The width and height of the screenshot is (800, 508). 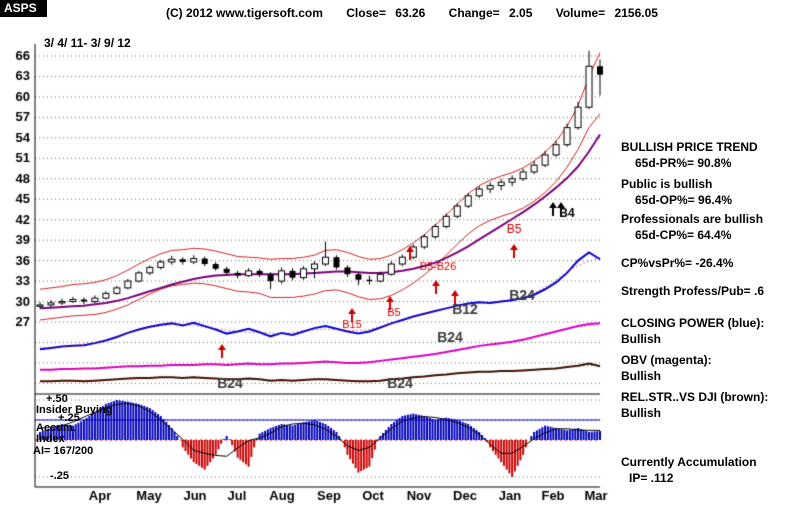 What do you see at coordinates (63, 451) in the screenshot?
I see `ai-value-label: AI= 167/200` at bounding box center [63, 451].